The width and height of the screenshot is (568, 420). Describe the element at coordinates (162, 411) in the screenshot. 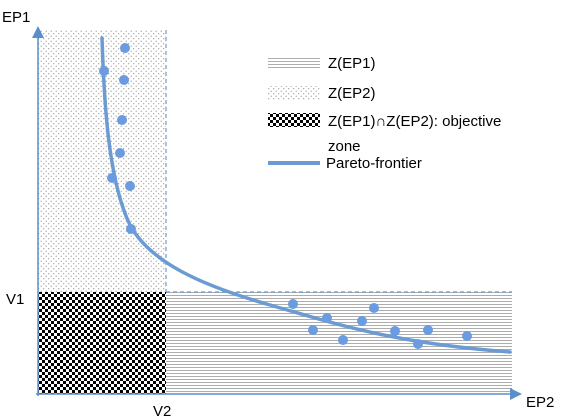

I see `v2-label: V2` at that location.